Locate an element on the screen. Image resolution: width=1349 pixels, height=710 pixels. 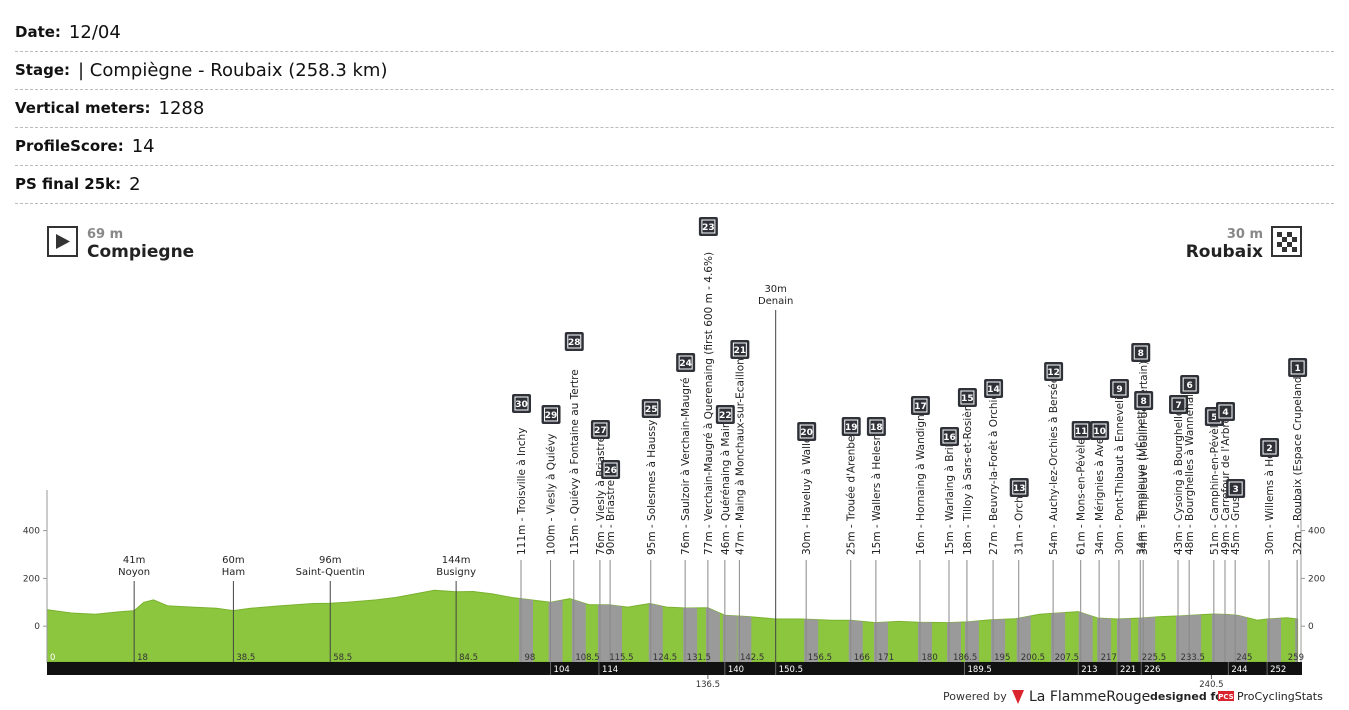
finish-name: Roubaix is located at coordinates (1224, 252).